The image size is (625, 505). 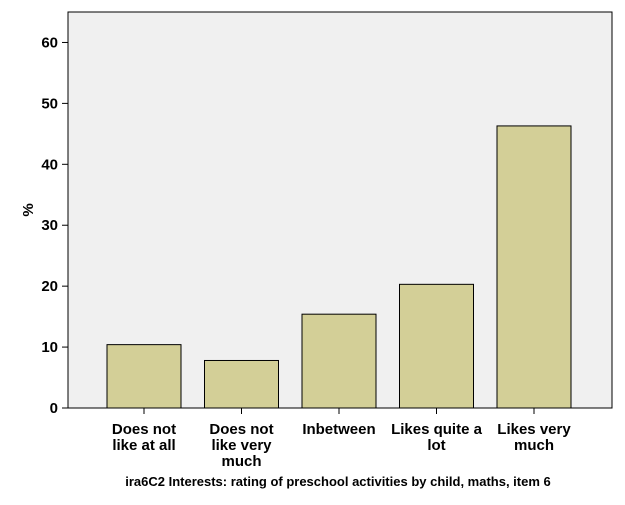 I want to click on y-axis-ticks: 0 10 20 30 40 50 60, so click(x=54, y=225).